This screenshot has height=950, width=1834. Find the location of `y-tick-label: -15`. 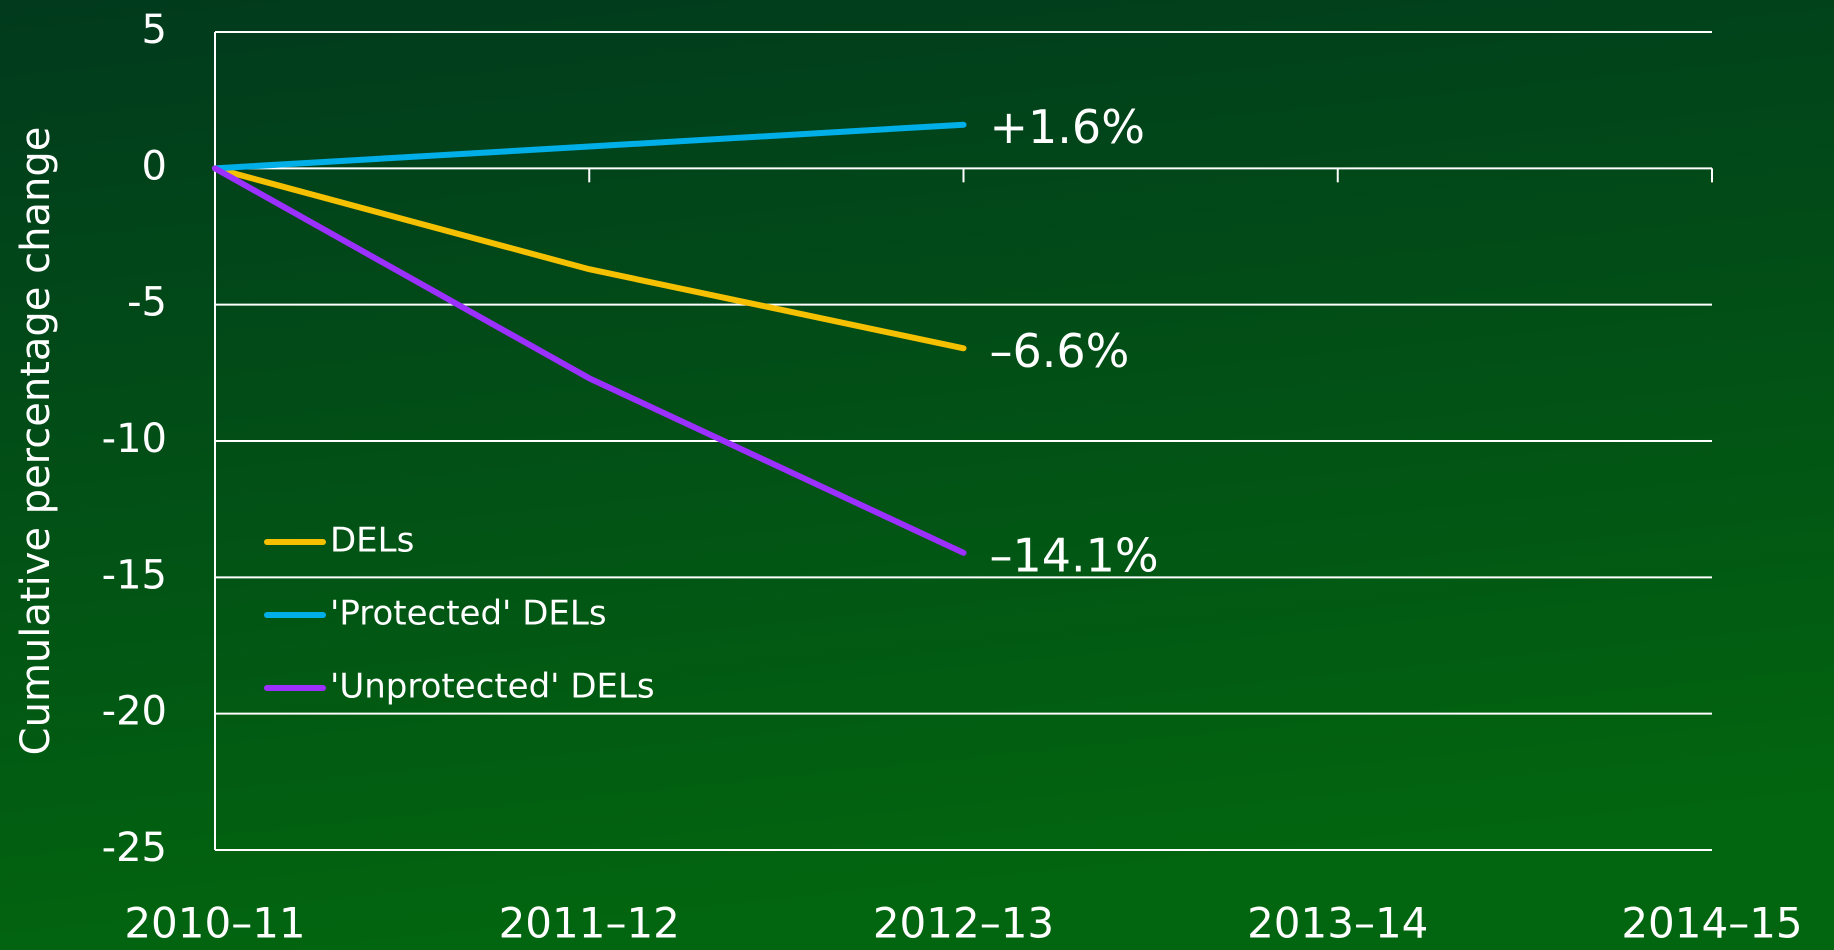

y-tick-label: -15 is located at coordinates (134, 575).